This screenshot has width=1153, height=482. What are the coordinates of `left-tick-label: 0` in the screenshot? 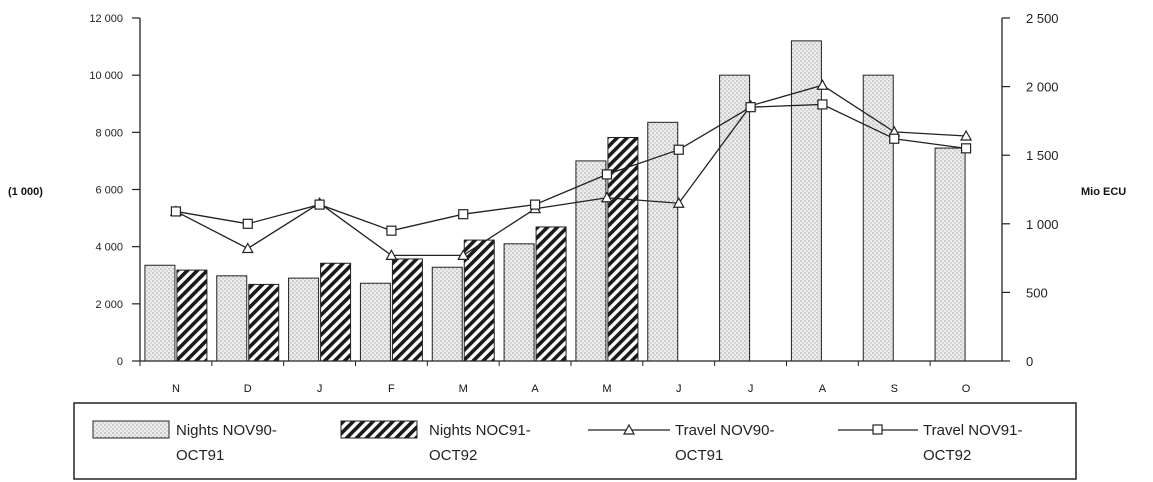 It's located at (120, 362).